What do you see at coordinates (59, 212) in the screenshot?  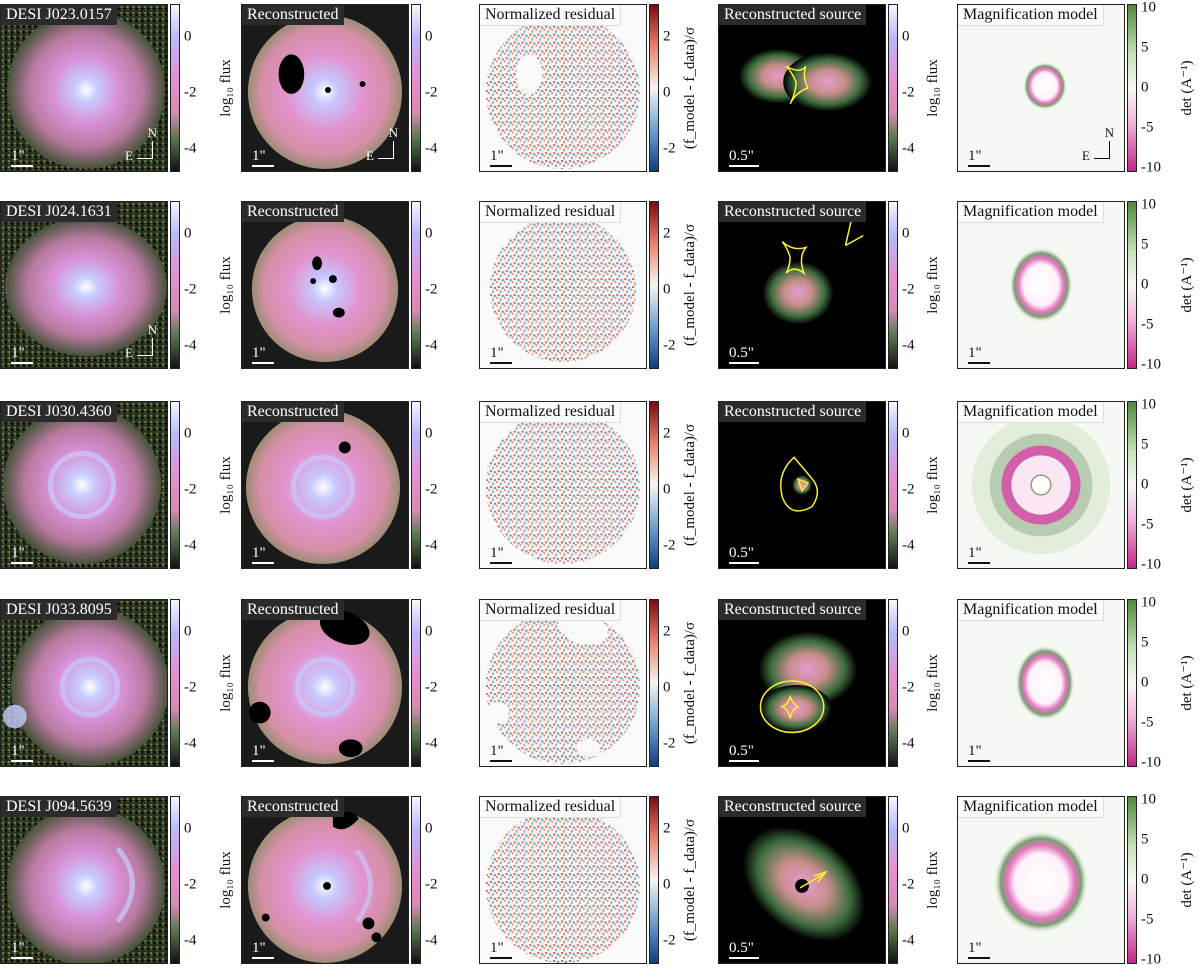 I see `system-name: DESI J024.1631` at bounding box center [59, 212].